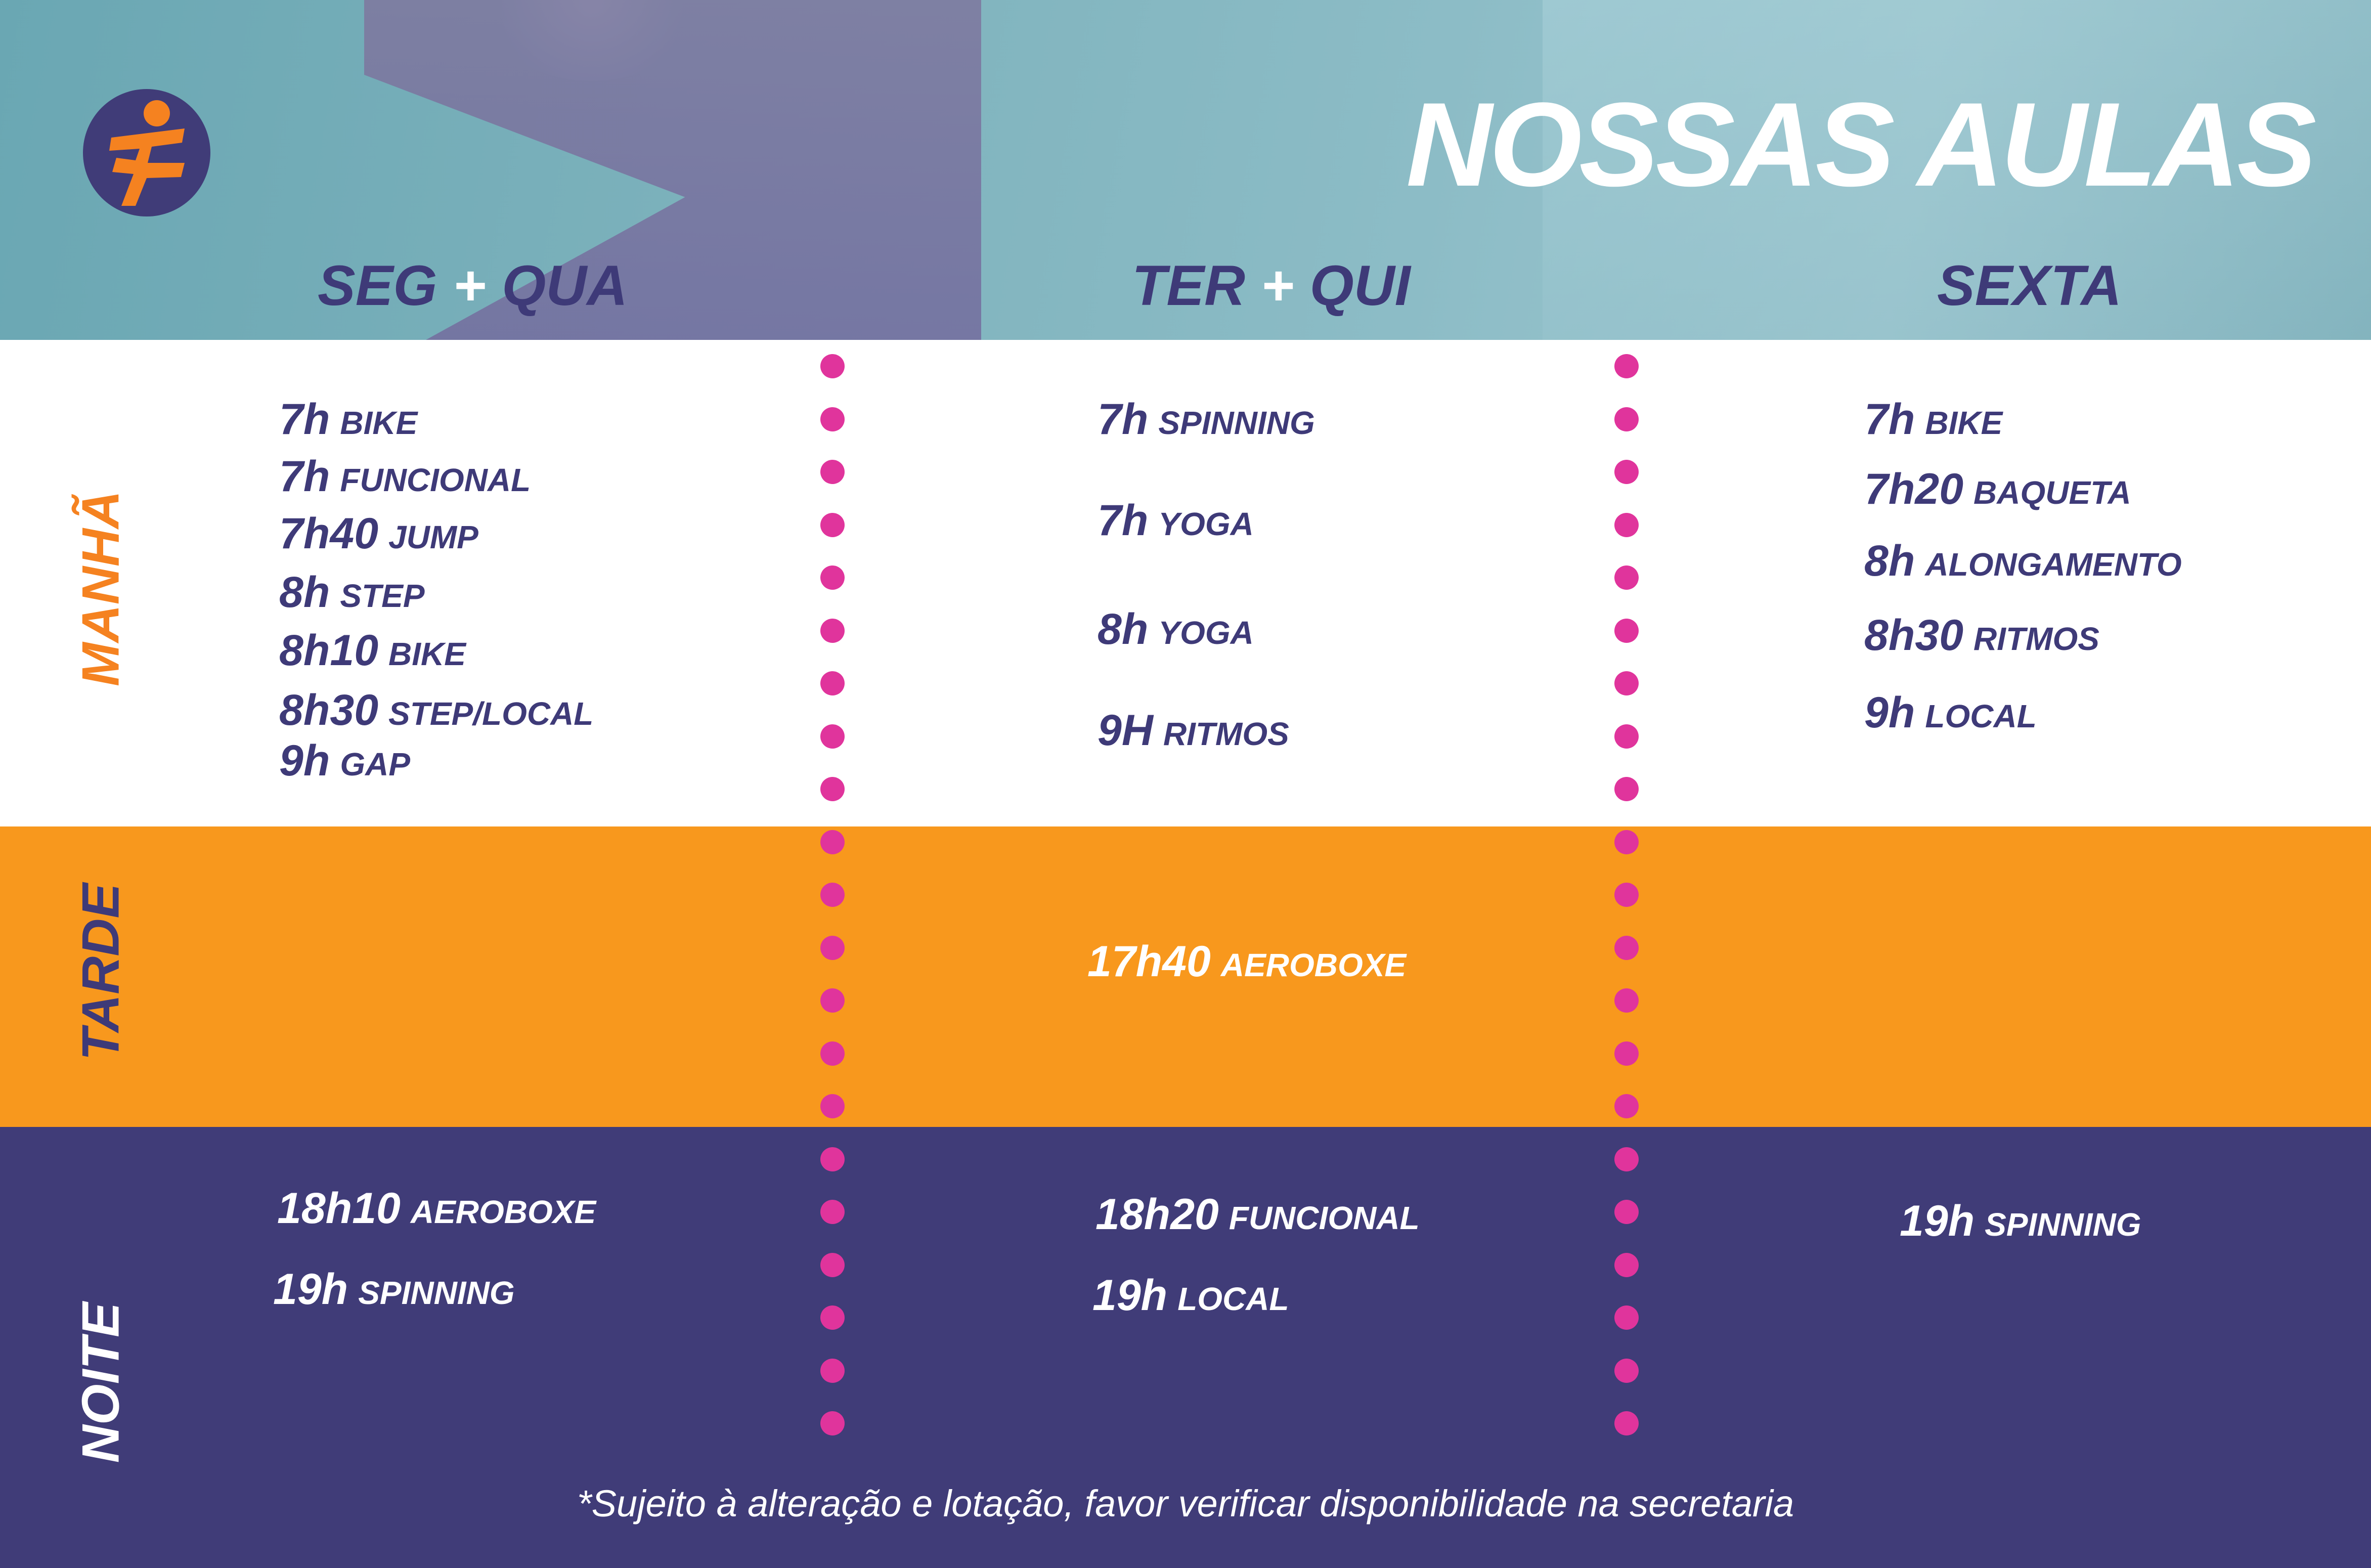 The height and width of the screenshot is (1568, 2371). I want to click on day-name: SEG, so click(377, 285).